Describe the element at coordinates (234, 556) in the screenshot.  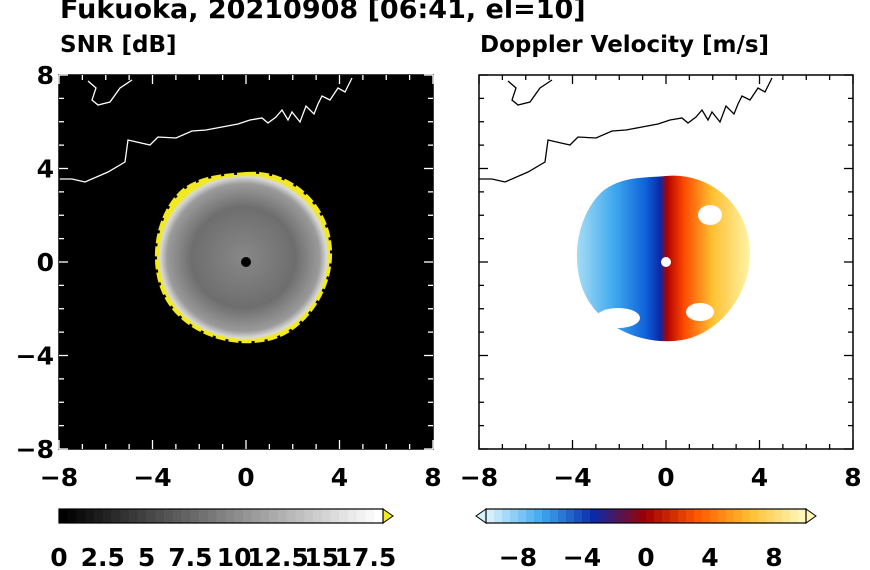
I see `snr-colorbar-label: 10` at that location.